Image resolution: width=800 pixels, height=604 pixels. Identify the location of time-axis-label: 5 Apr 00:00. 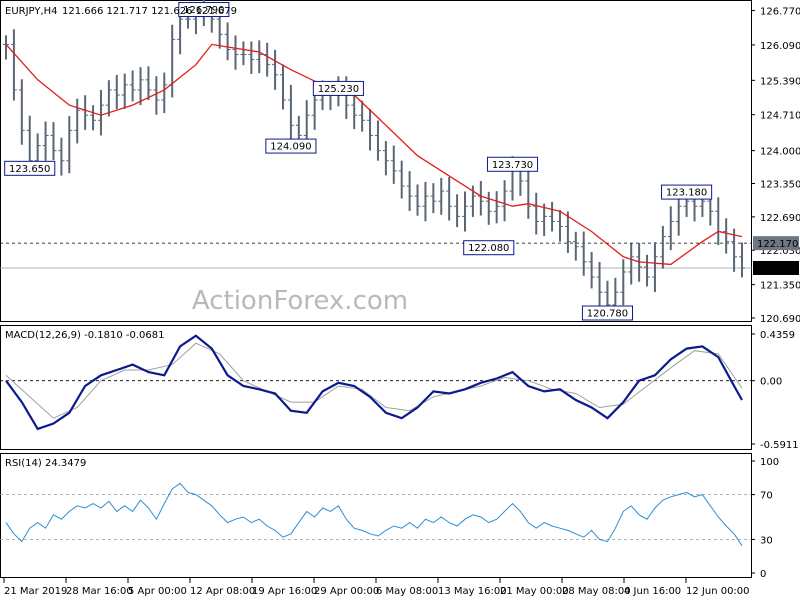
(157, 591).